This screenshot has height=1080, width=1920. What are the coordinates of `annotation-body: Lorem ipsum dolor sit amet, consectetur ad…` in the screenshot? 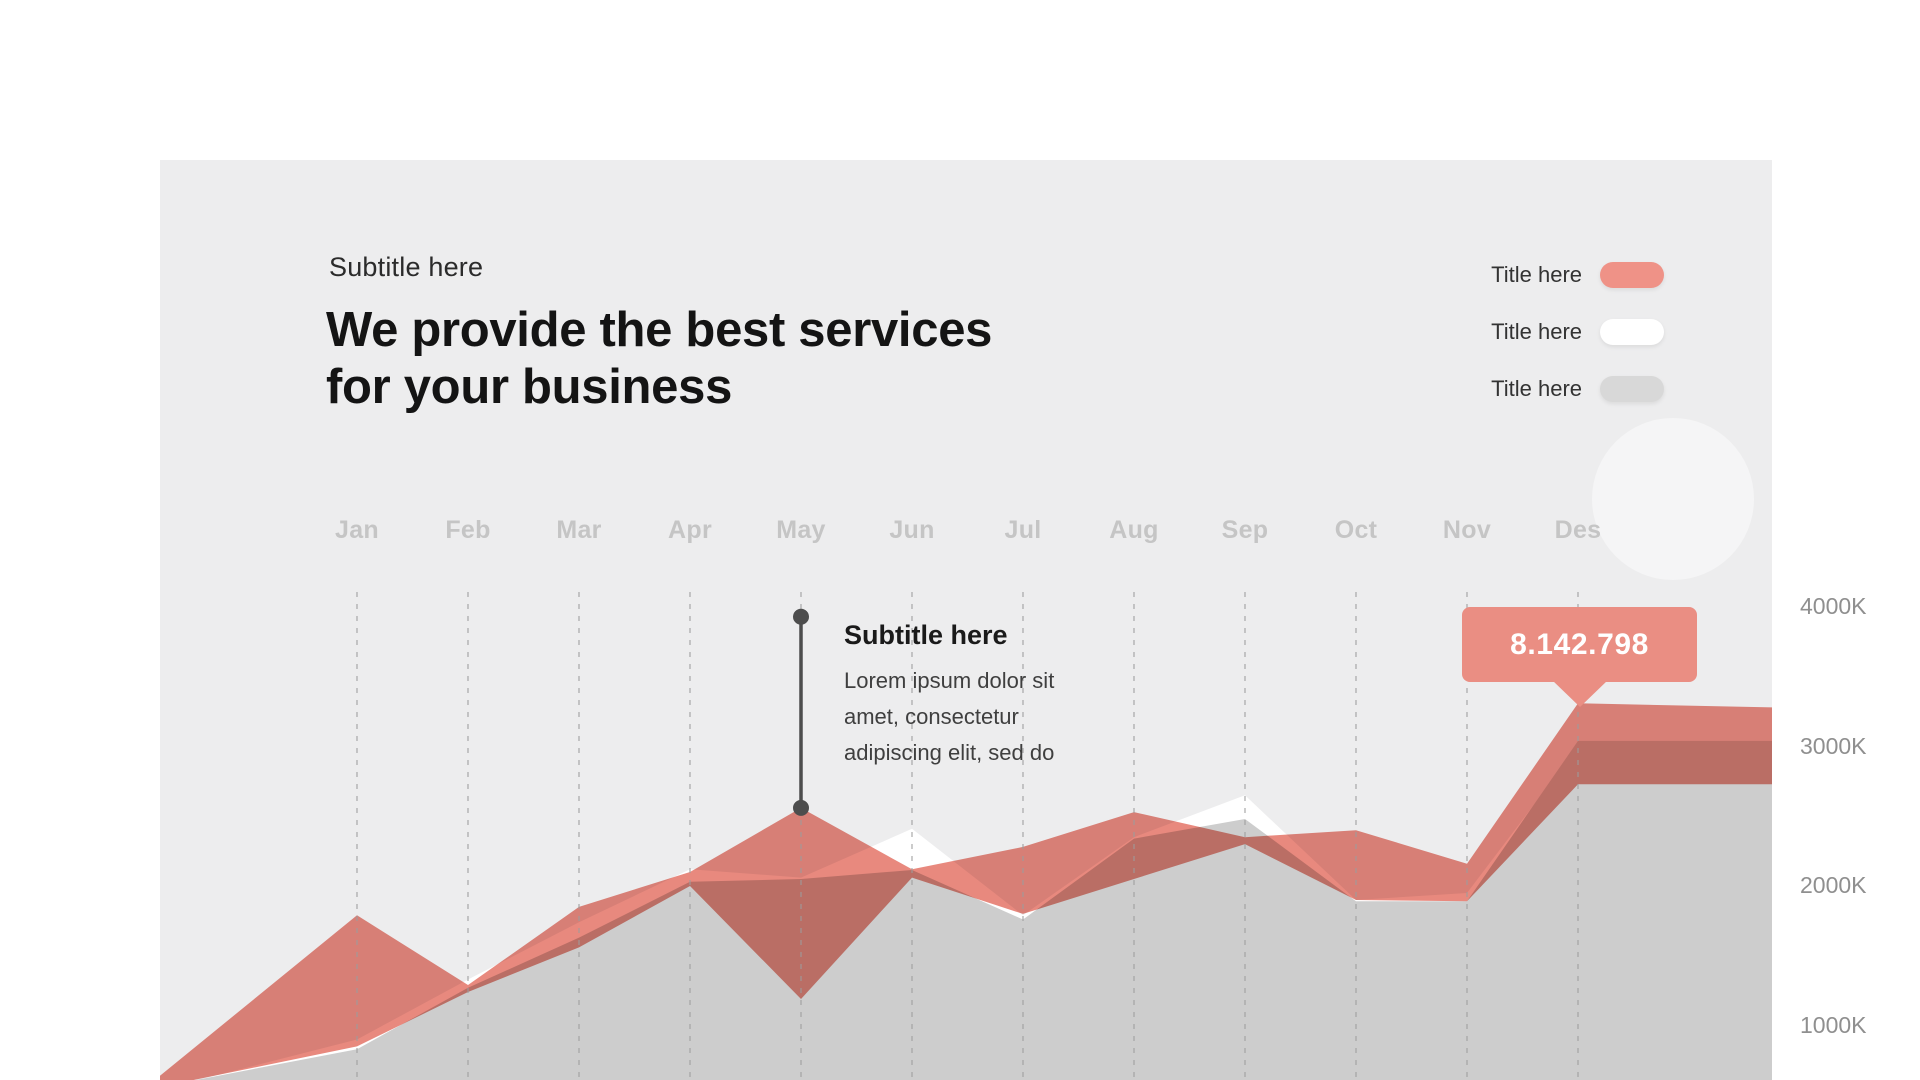 It's located at (974, 717).